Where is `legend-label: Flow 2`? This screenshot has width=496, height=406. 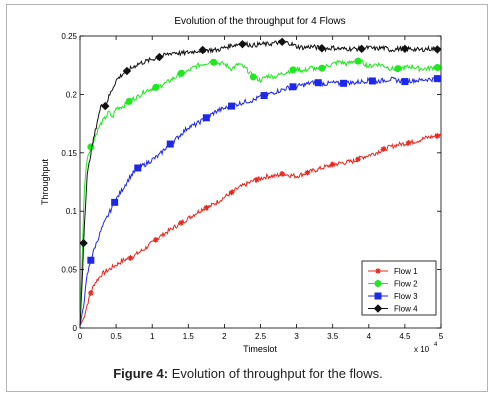 legend-label: Flow 2 is located at coordinates (406, 284).